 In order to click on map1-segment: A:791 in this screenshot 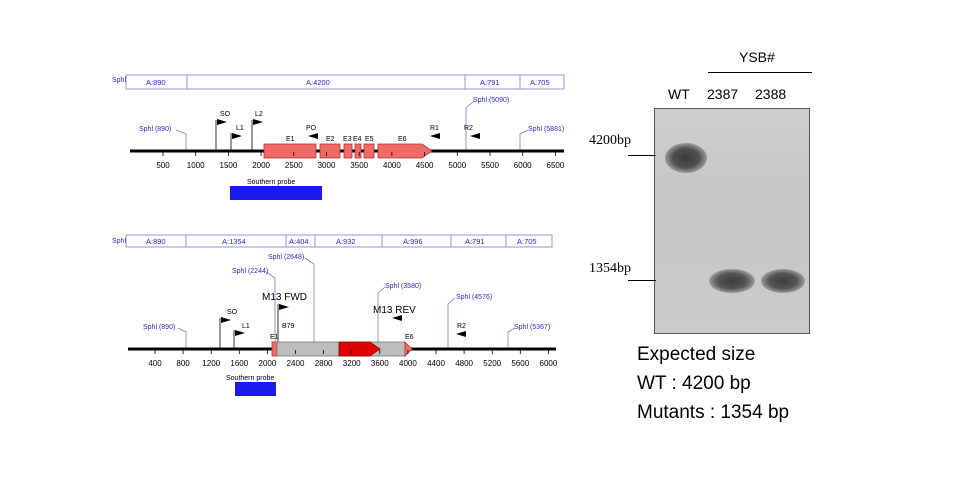, I will do `click(490, 82)`.